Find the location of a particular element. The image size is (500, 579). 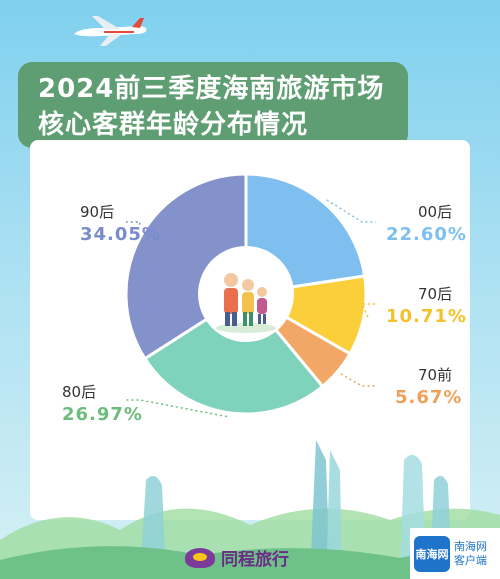

chart-title-line1: 2024前三季度海南旅游市场 is located at coordinates (211, 89).